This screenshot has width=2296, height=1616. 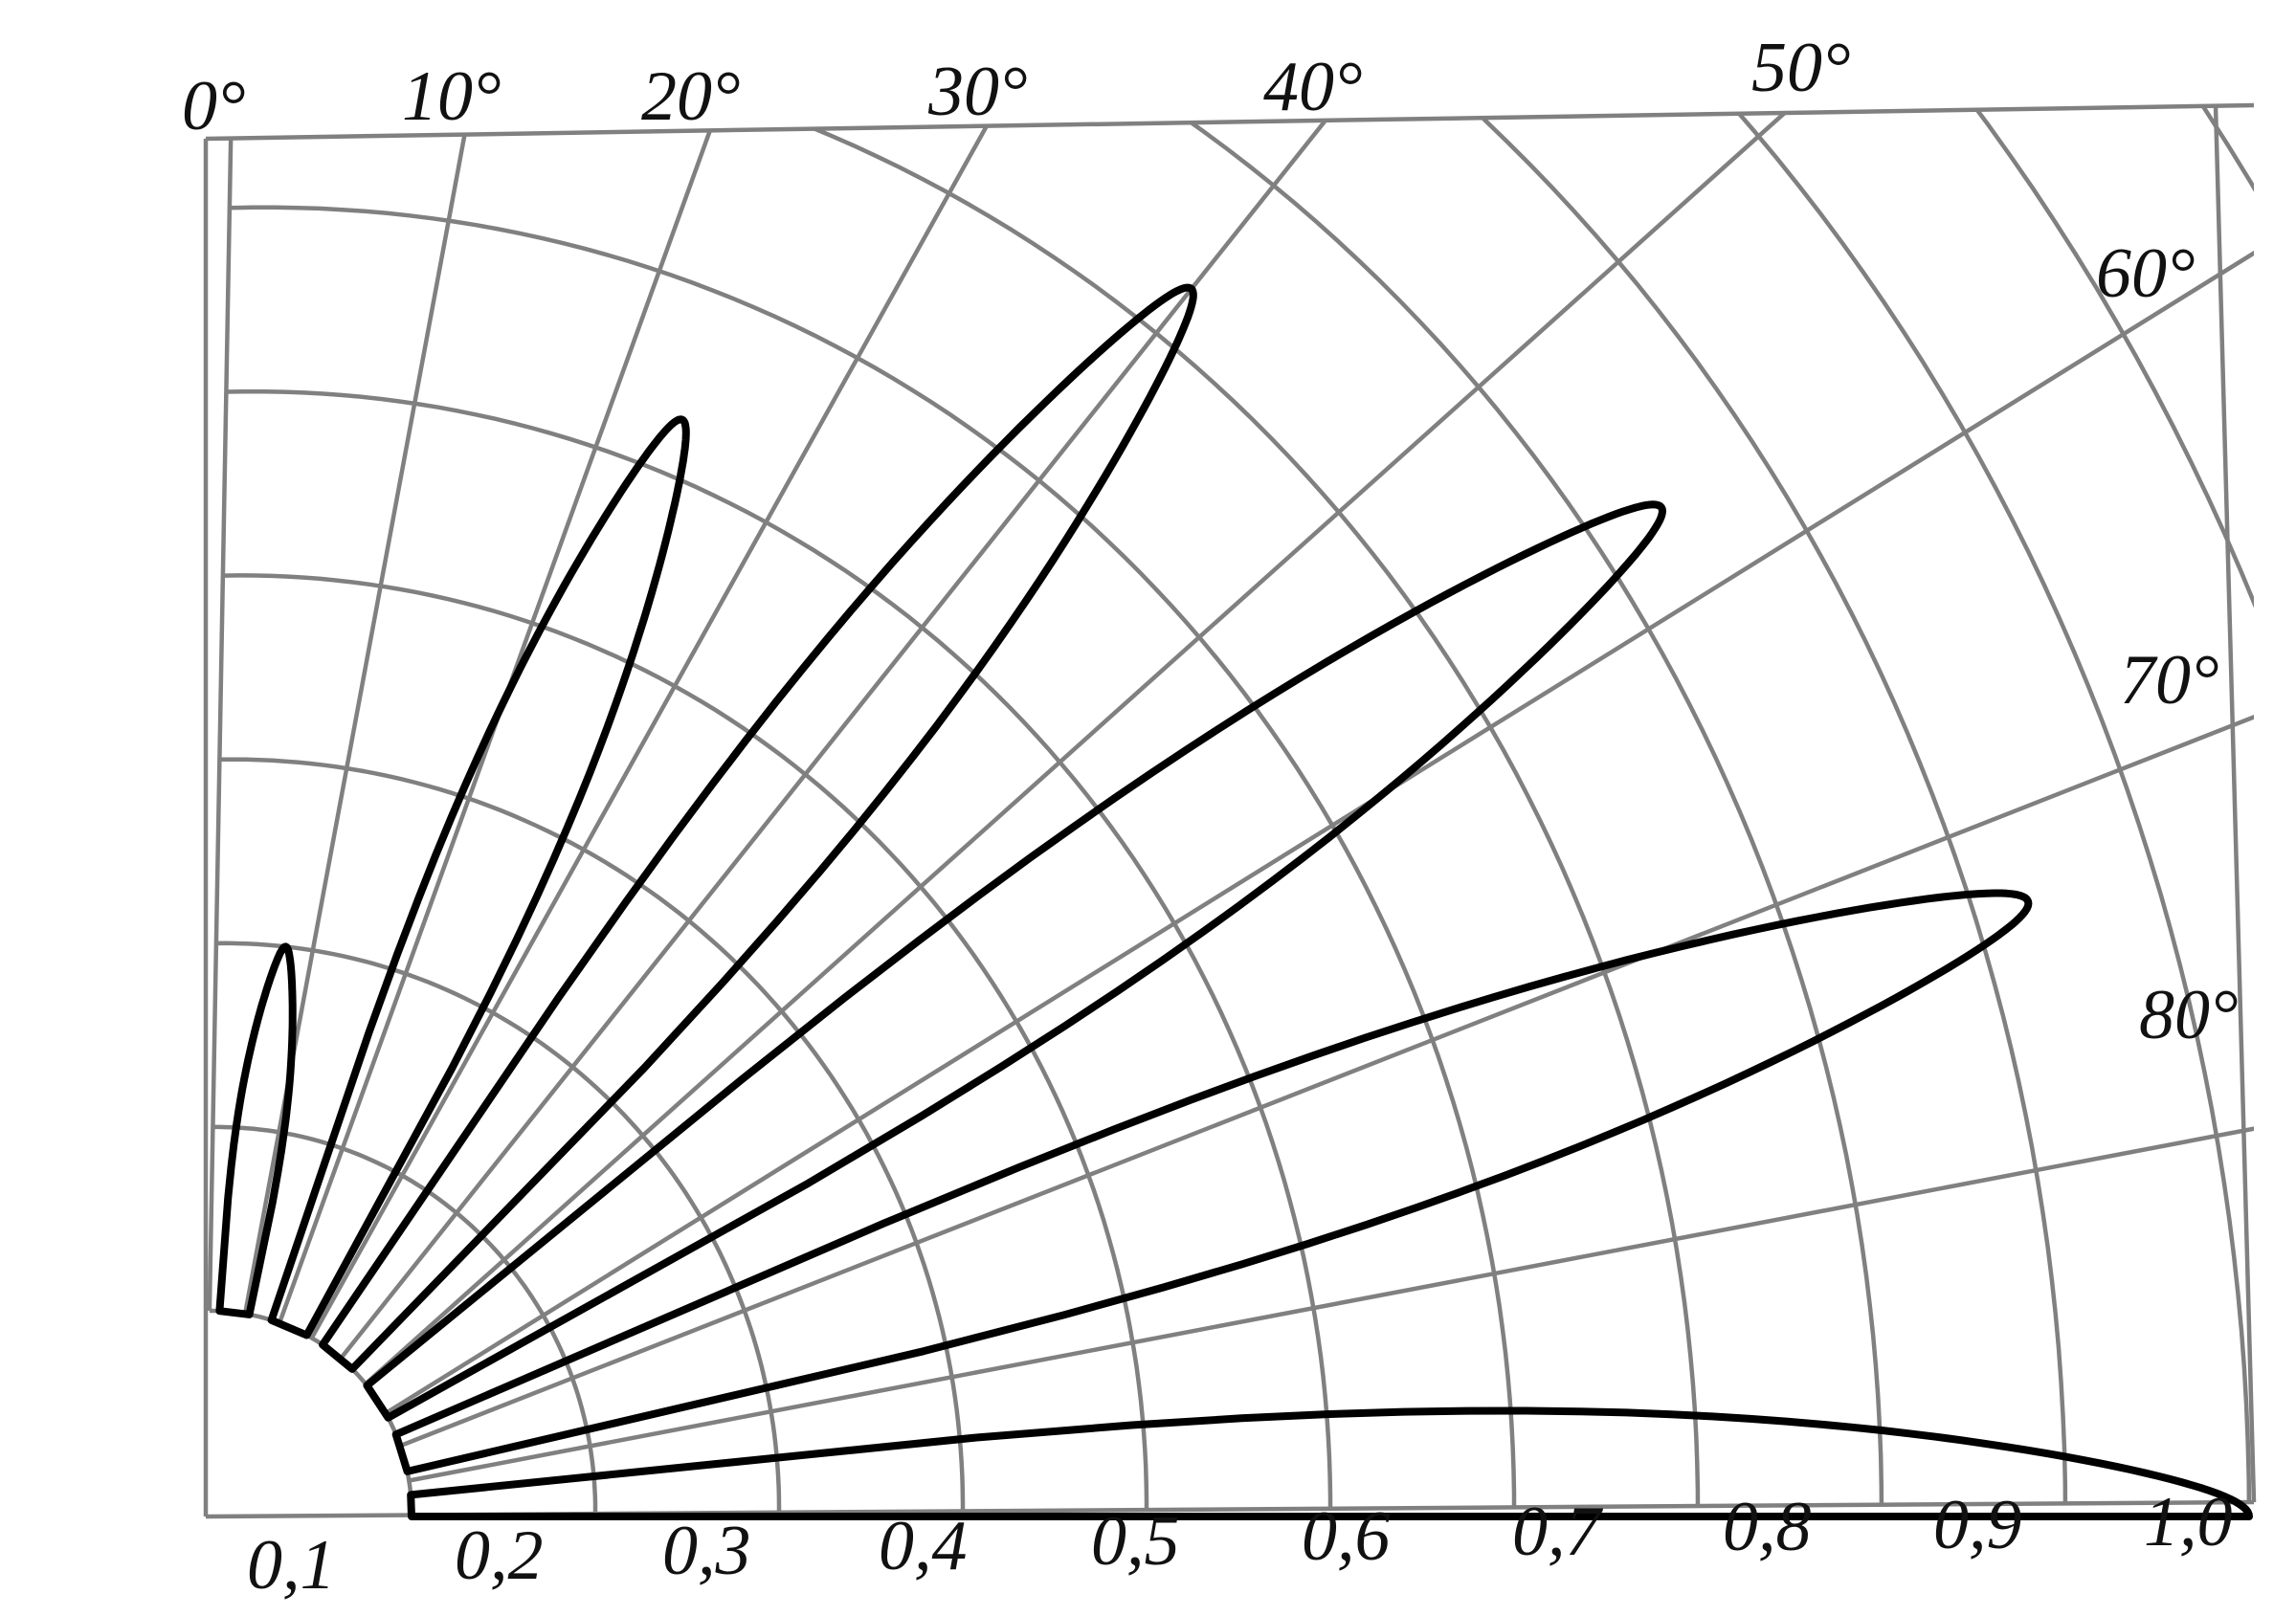 I want to click on radial-tick-label: 0,5, so click(x=1135, y=1541).